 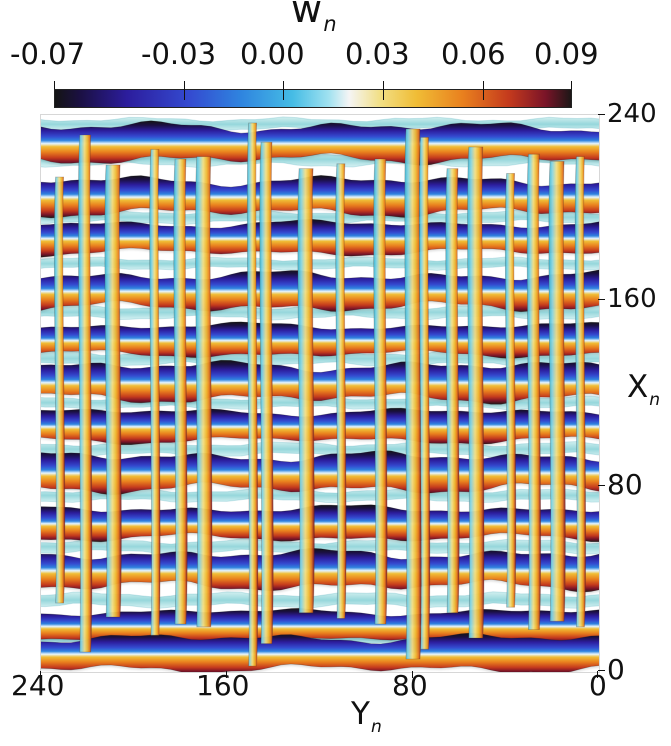 What do you see at coordinates (307, 15) in the screenshot?
I see `title-main: w` at bounding box center [307, 15].